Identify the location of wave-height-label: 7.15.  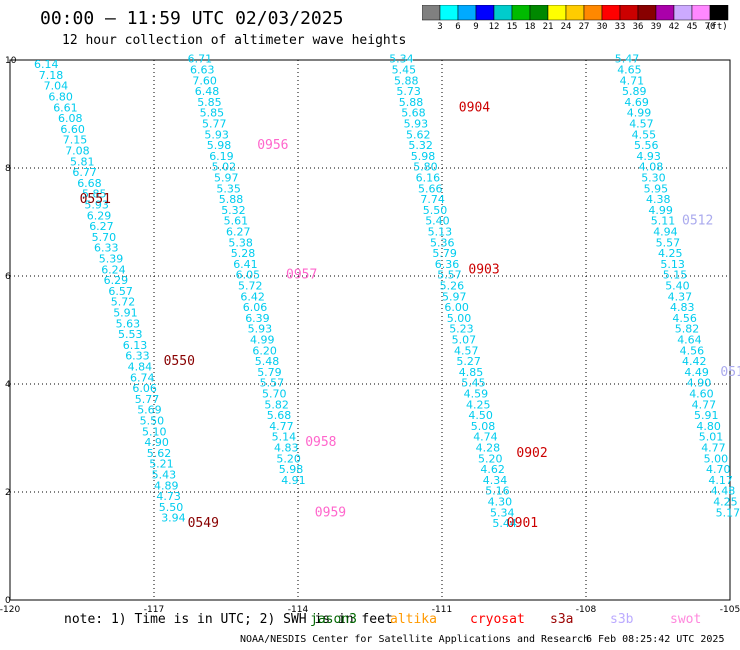
(75, 140).